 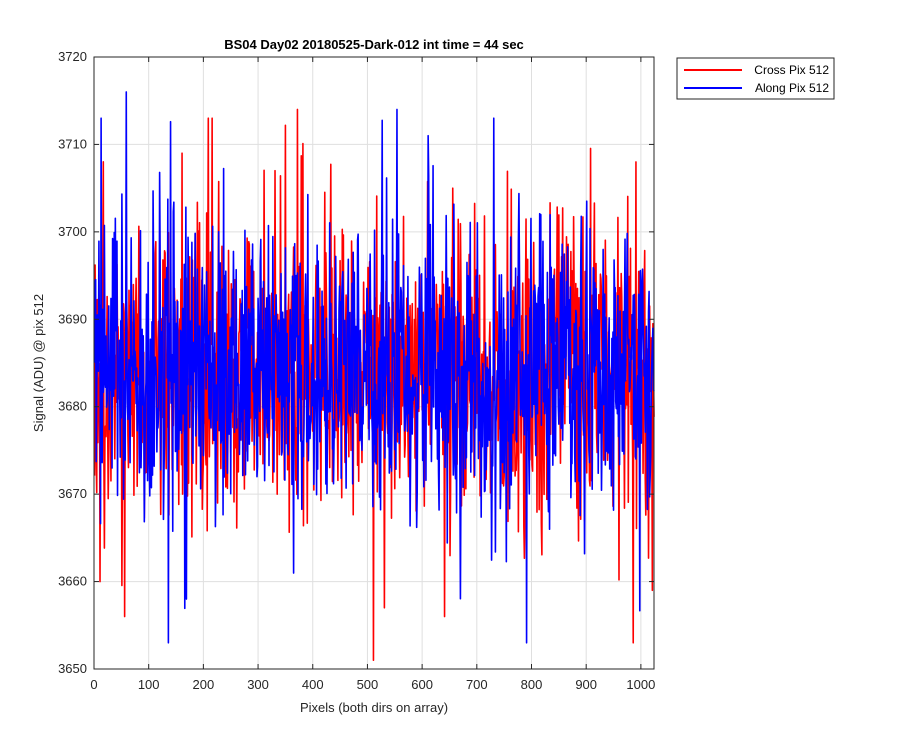 What do you see at coordinates (149, 684) in the screenshot?
I see `x-tick-label: 100` at bounding box center [149, 684].